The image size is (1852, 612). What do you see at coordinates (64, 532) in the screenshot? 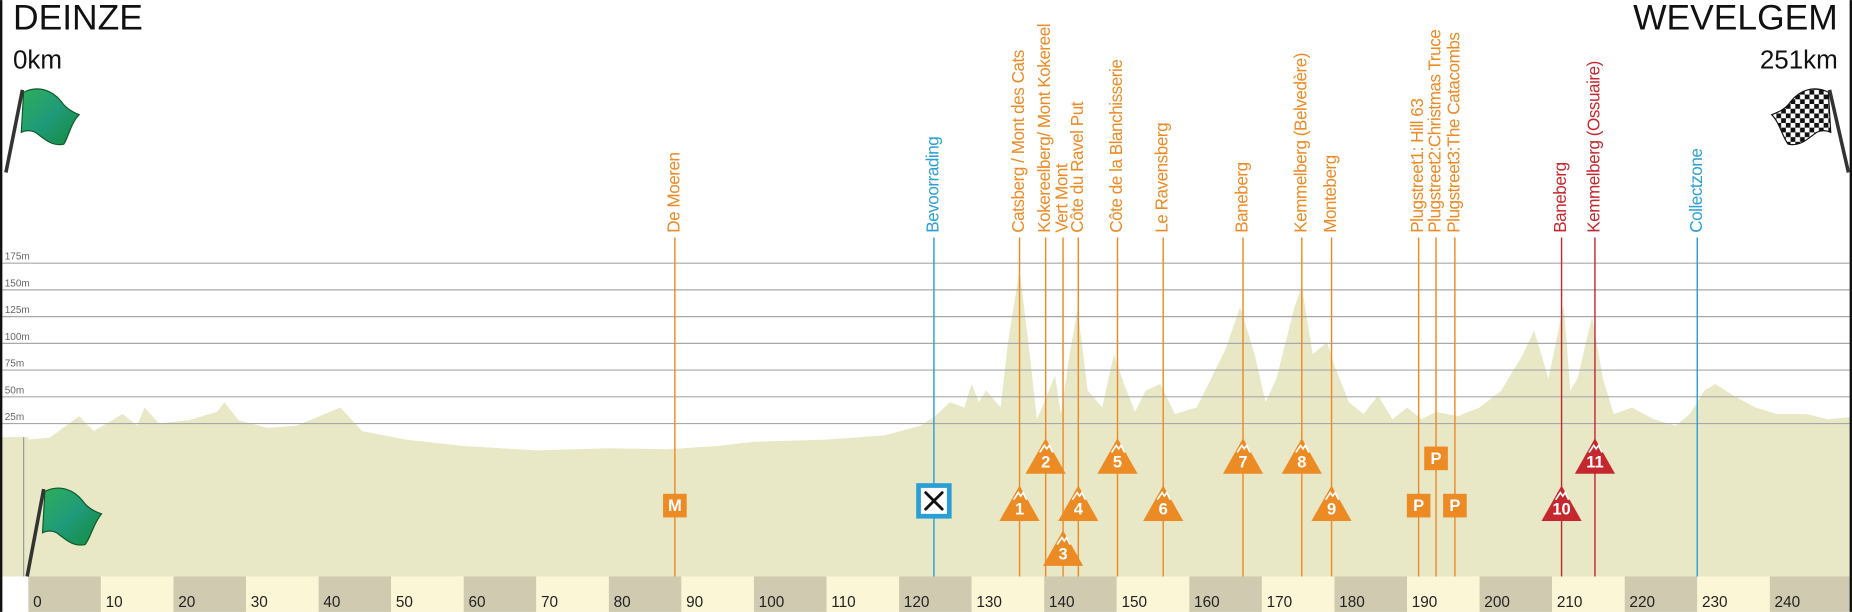
I see `start-flag-lower` at bounding box center [64, 532].